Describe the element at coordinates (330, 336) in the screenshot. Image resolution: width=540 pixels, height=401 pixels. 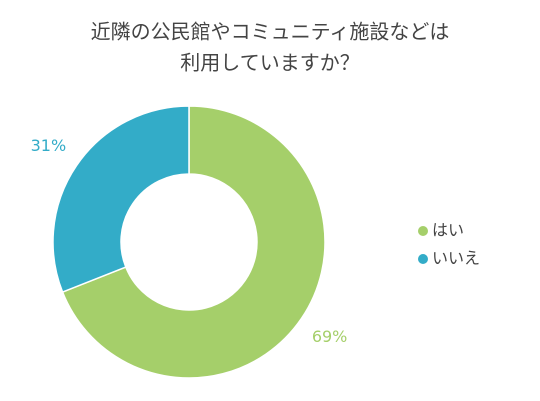
I see `data-label: 69%` at that location.